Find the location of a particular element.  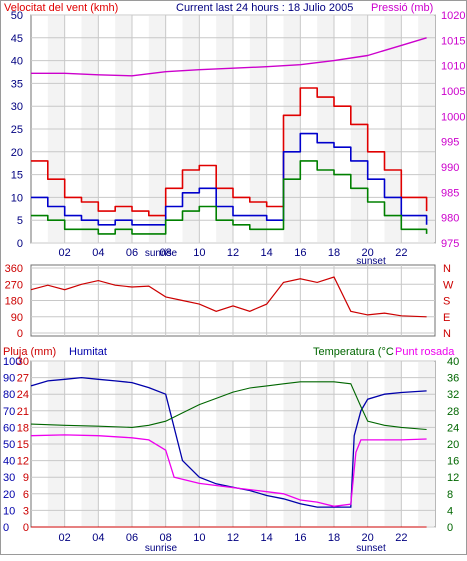

temp-x-ticks: 02 04 06 08 10 12 14 16 18 20 22 is located at coordinates (233, 538).